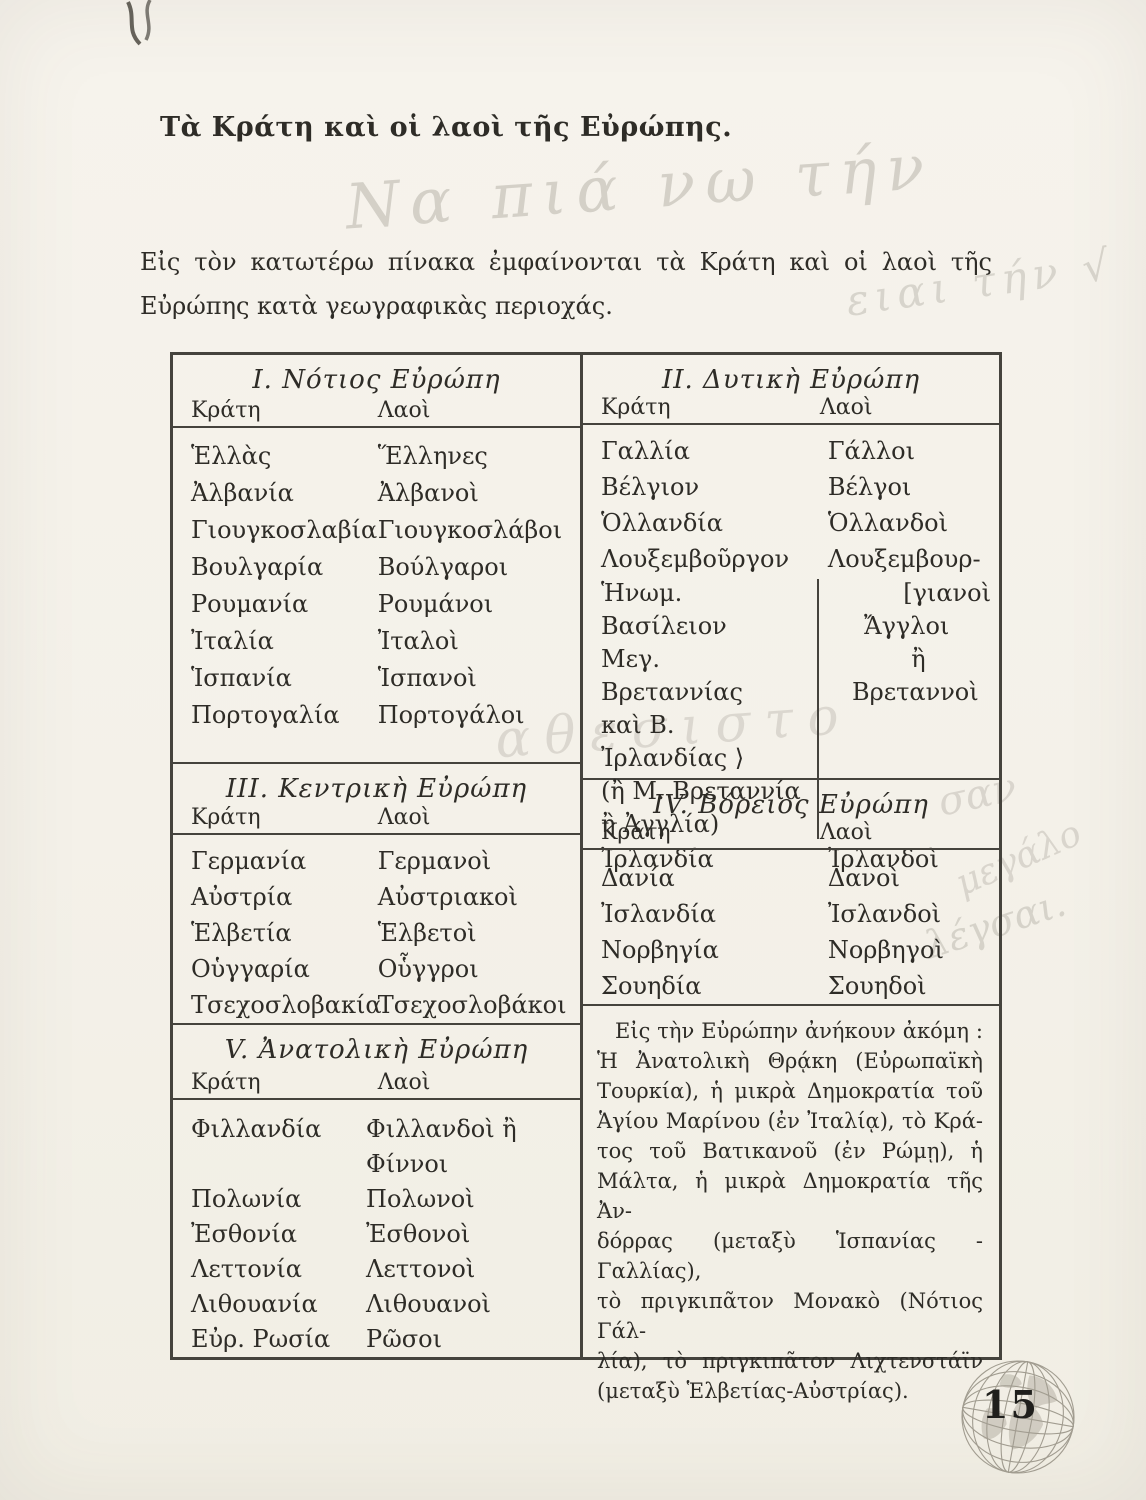 The width and height of the screenshot is (1146, 1500). I want to click on note-line: Μάλτα, ἡ μικρὰ Δημοκρατία τῆς Ἀν-, so click(790, 1196).